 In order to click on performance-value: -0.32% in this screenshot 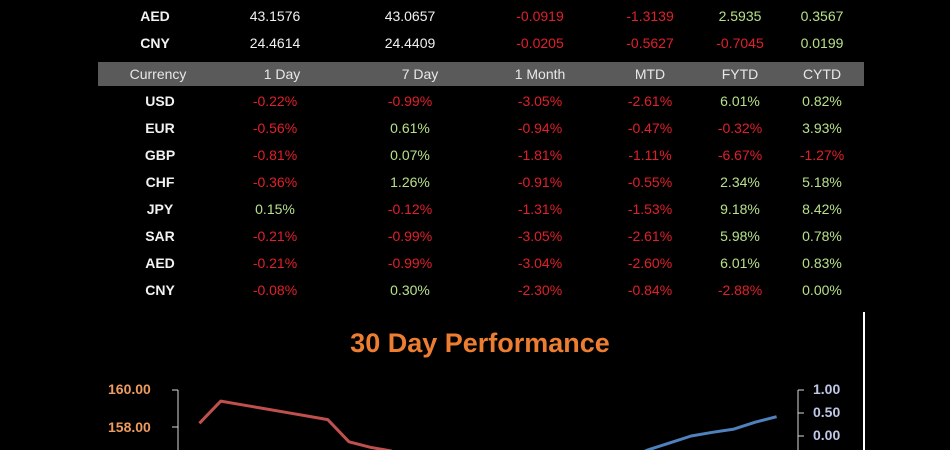, I will do `click(740, 128)`.